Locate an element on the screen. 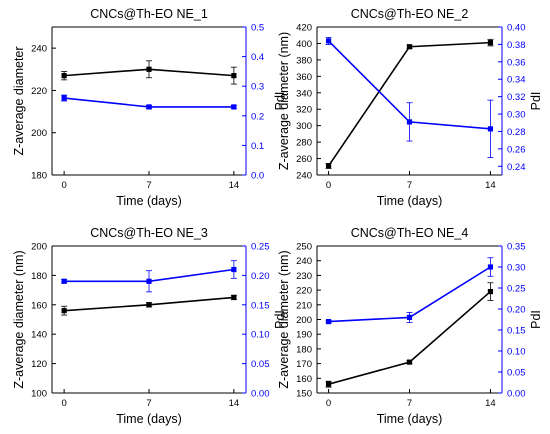 Image resolution: width=550 pixels, height=434 pixels. y-left-tick-label: 120 is located at coordinates (39, 364).